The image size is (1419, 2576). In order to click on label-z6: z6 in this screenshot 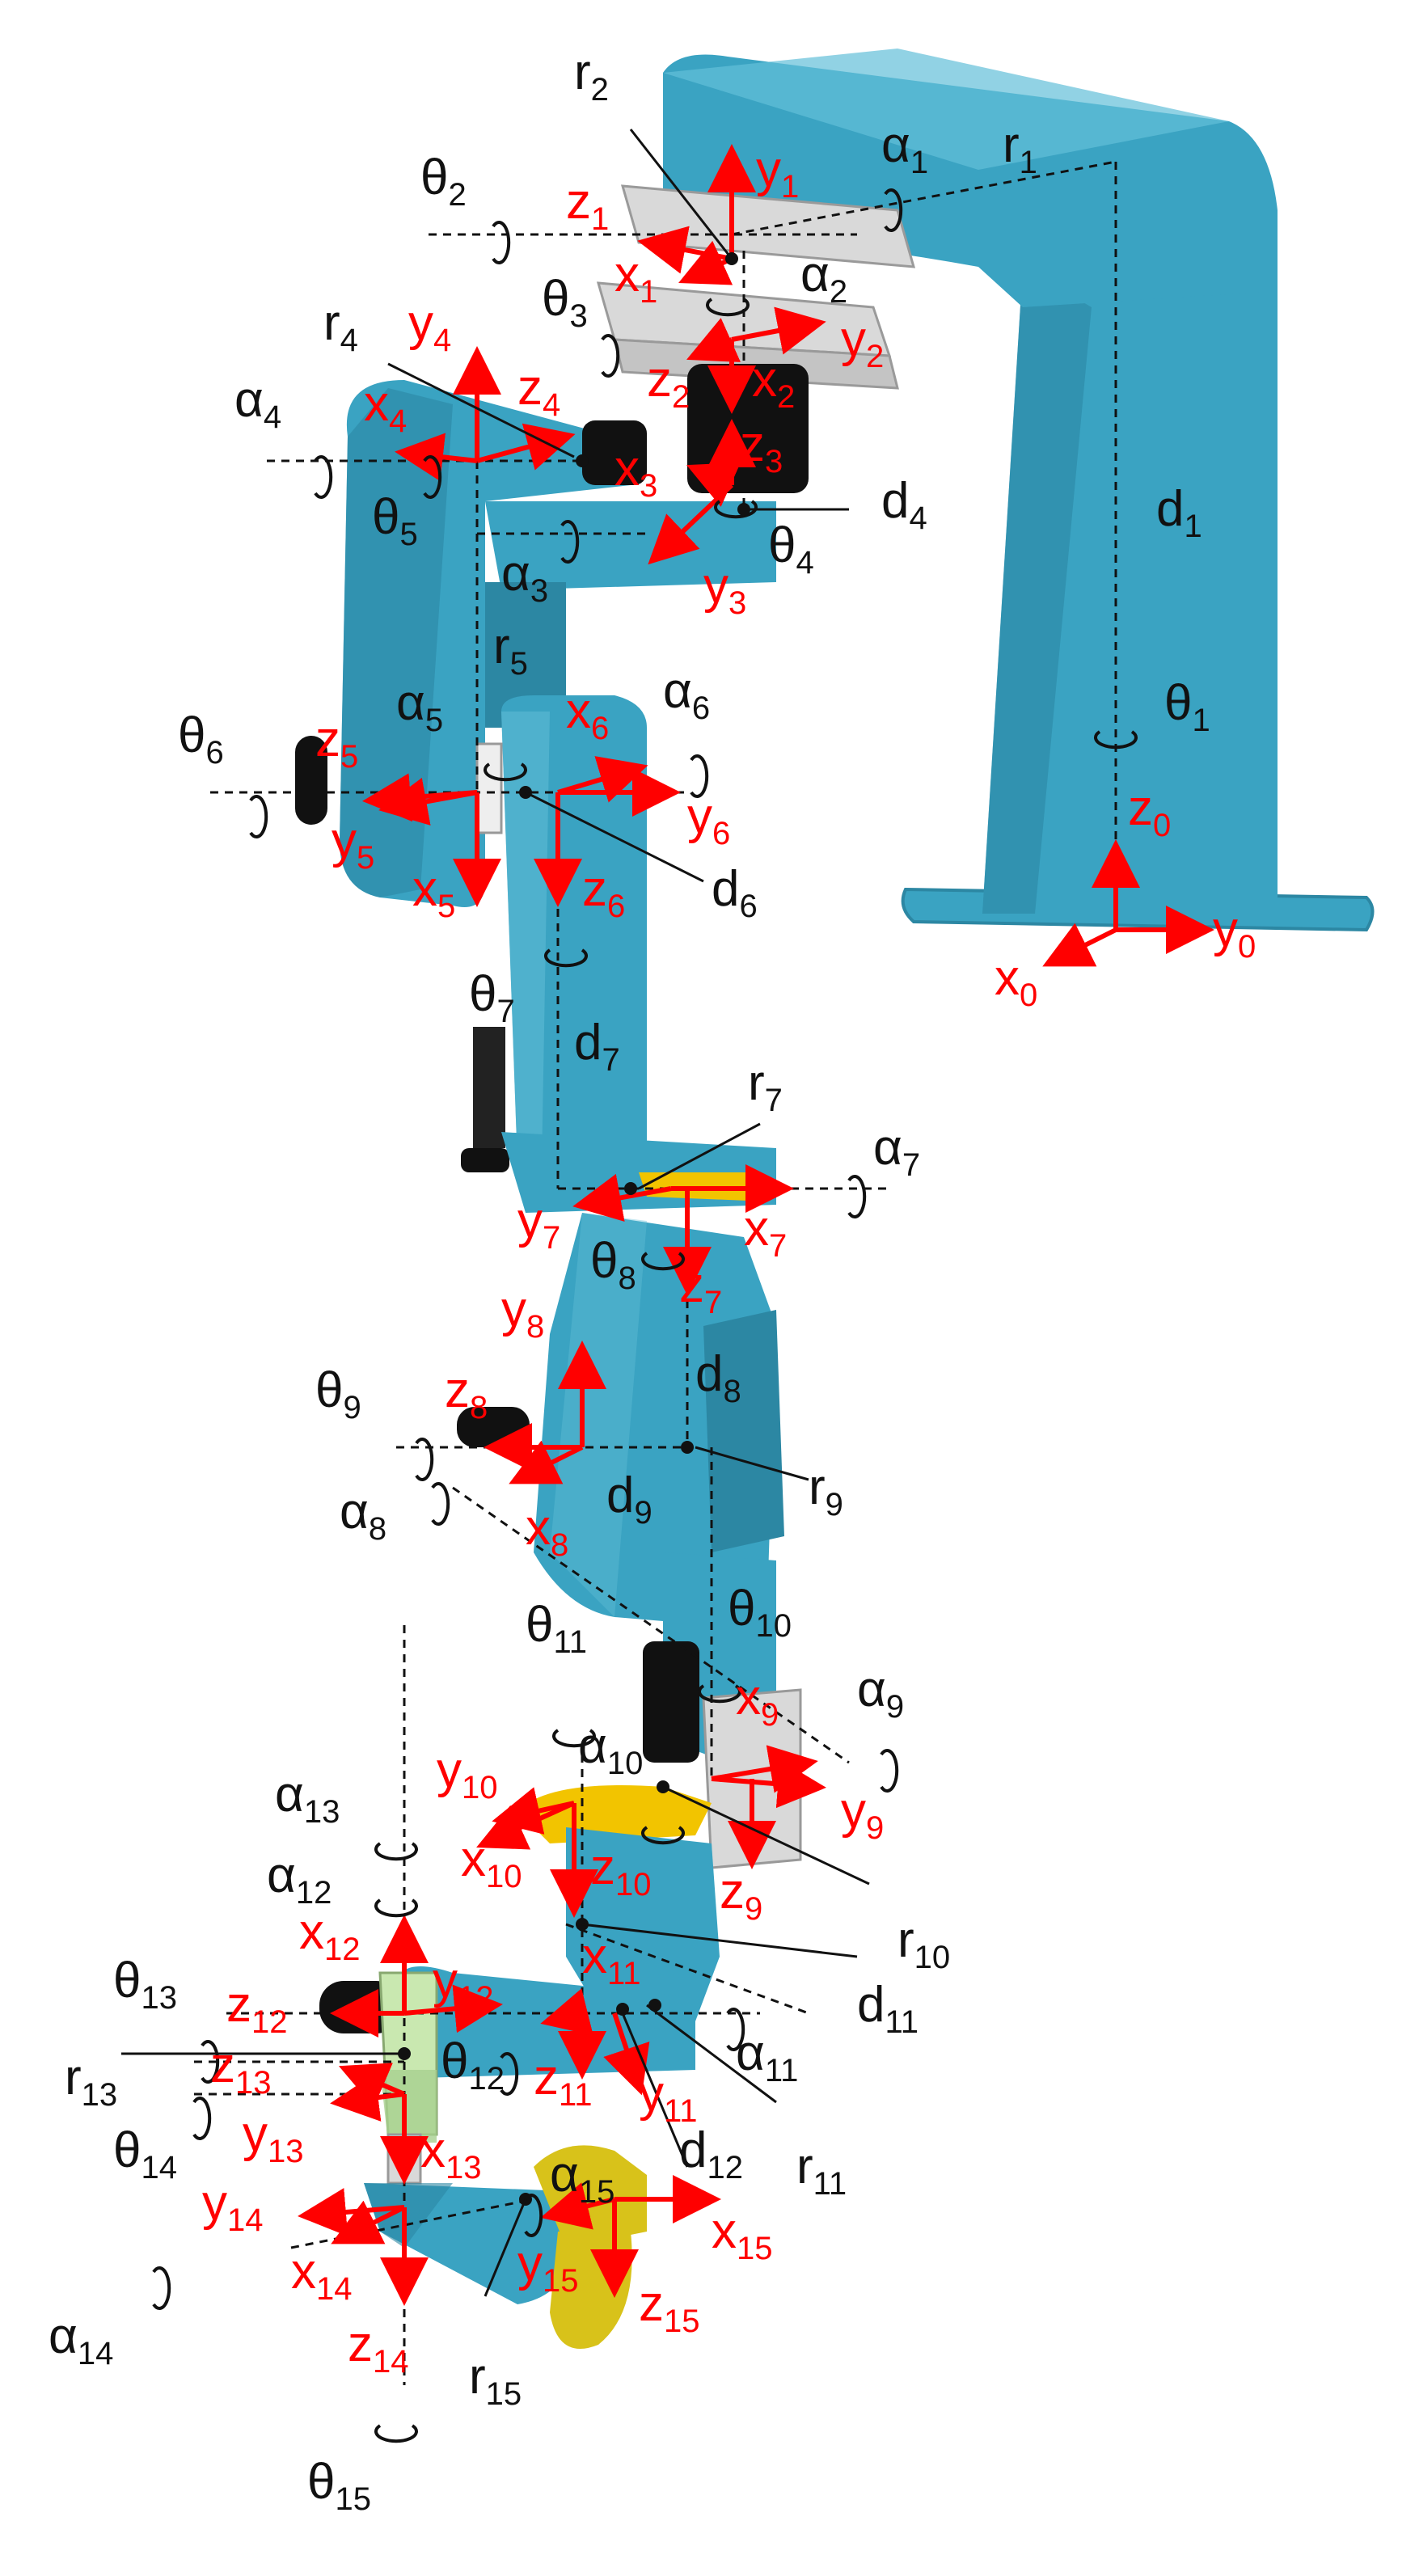, I will do `click(604, 892)`.